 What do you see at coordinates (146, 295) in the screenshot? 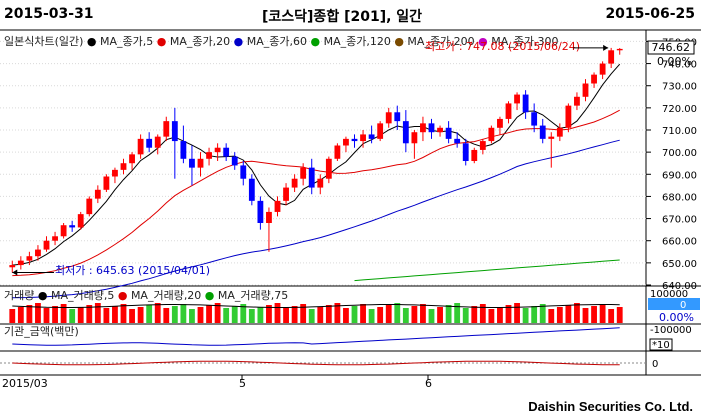
I see `volume-legend: 거래량 ● MA_거래량,5 ● MA_거래량,20 ● MA_거래량,75` at bounding box center [146, 295].